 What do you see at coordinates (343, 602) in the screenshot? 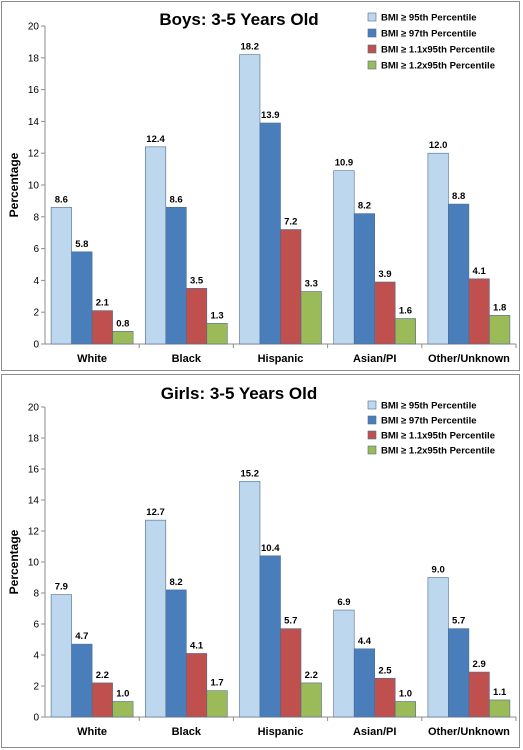
I see `data-label: 6.9` at bounding box center [343, 602].